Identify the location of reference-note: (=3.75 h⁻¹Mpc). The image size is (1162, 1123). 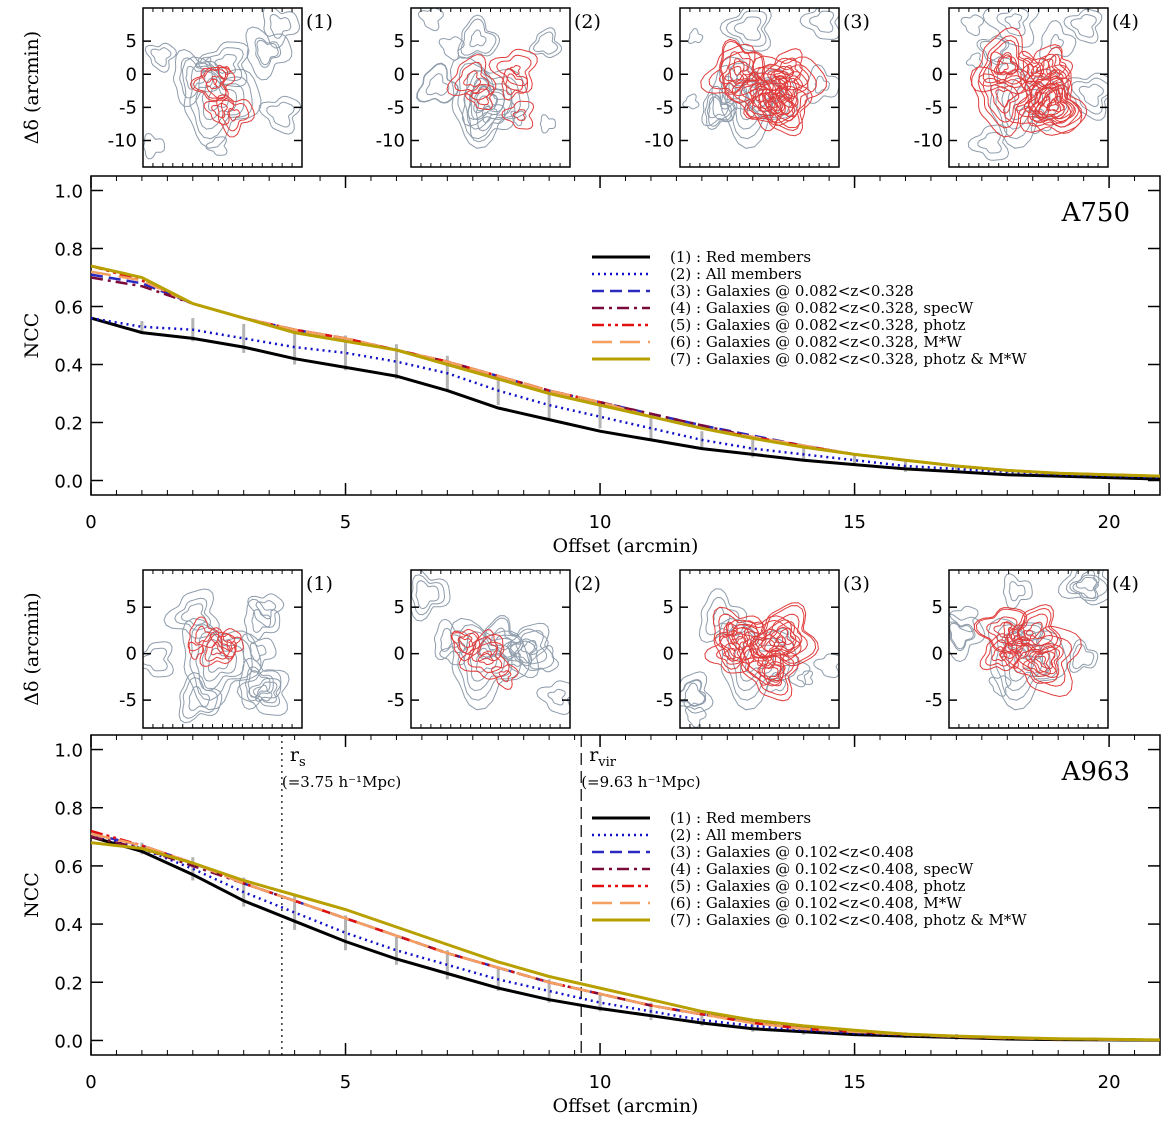
(341, 782).